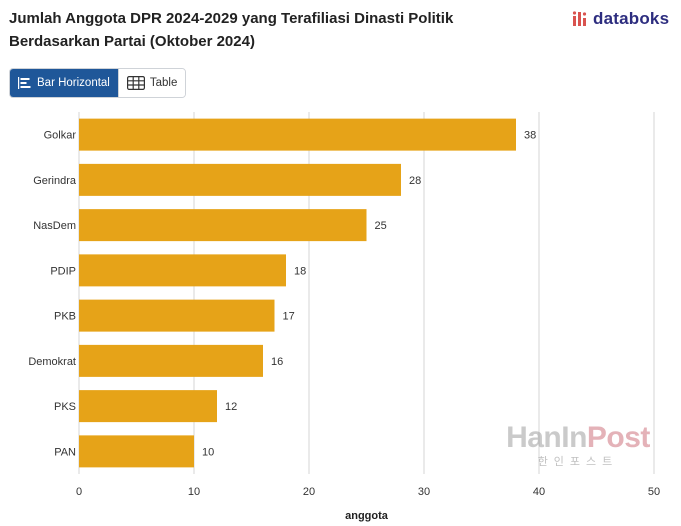 Image resolution: width=681 pixels, height=526 pixels. I want to click on data-label: 18, so click(300, 271).